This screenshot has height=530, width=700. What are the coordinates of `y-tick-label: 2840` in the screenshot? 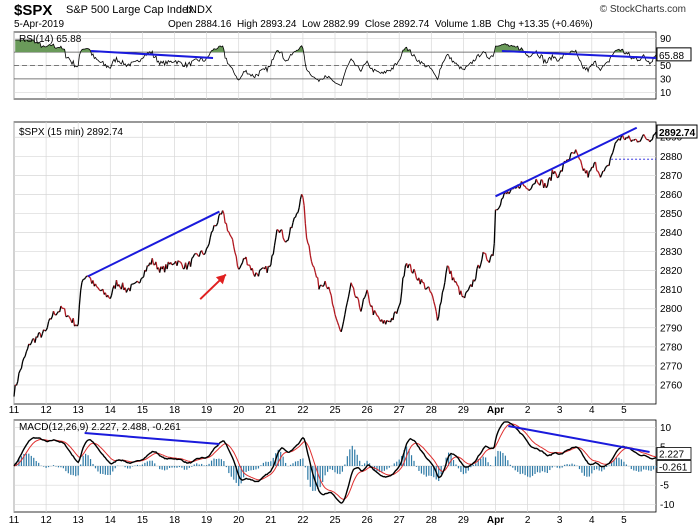 It's located at (671, 233).